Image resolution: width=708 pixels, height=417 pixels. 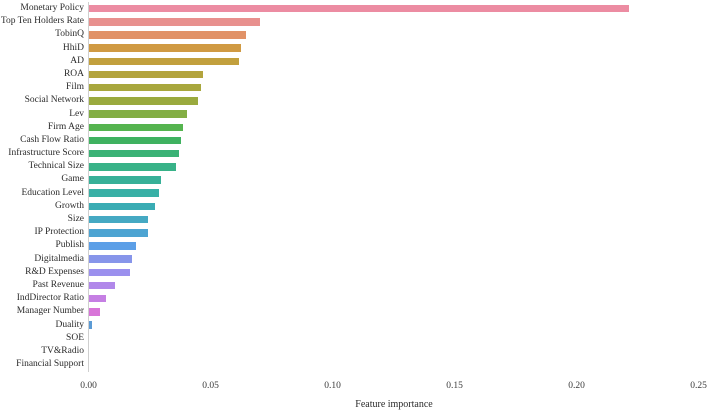 What do you see at coordinates (72, 179) in the screenshot?
I see `category-label: Game` at bounding box center [72, 179].